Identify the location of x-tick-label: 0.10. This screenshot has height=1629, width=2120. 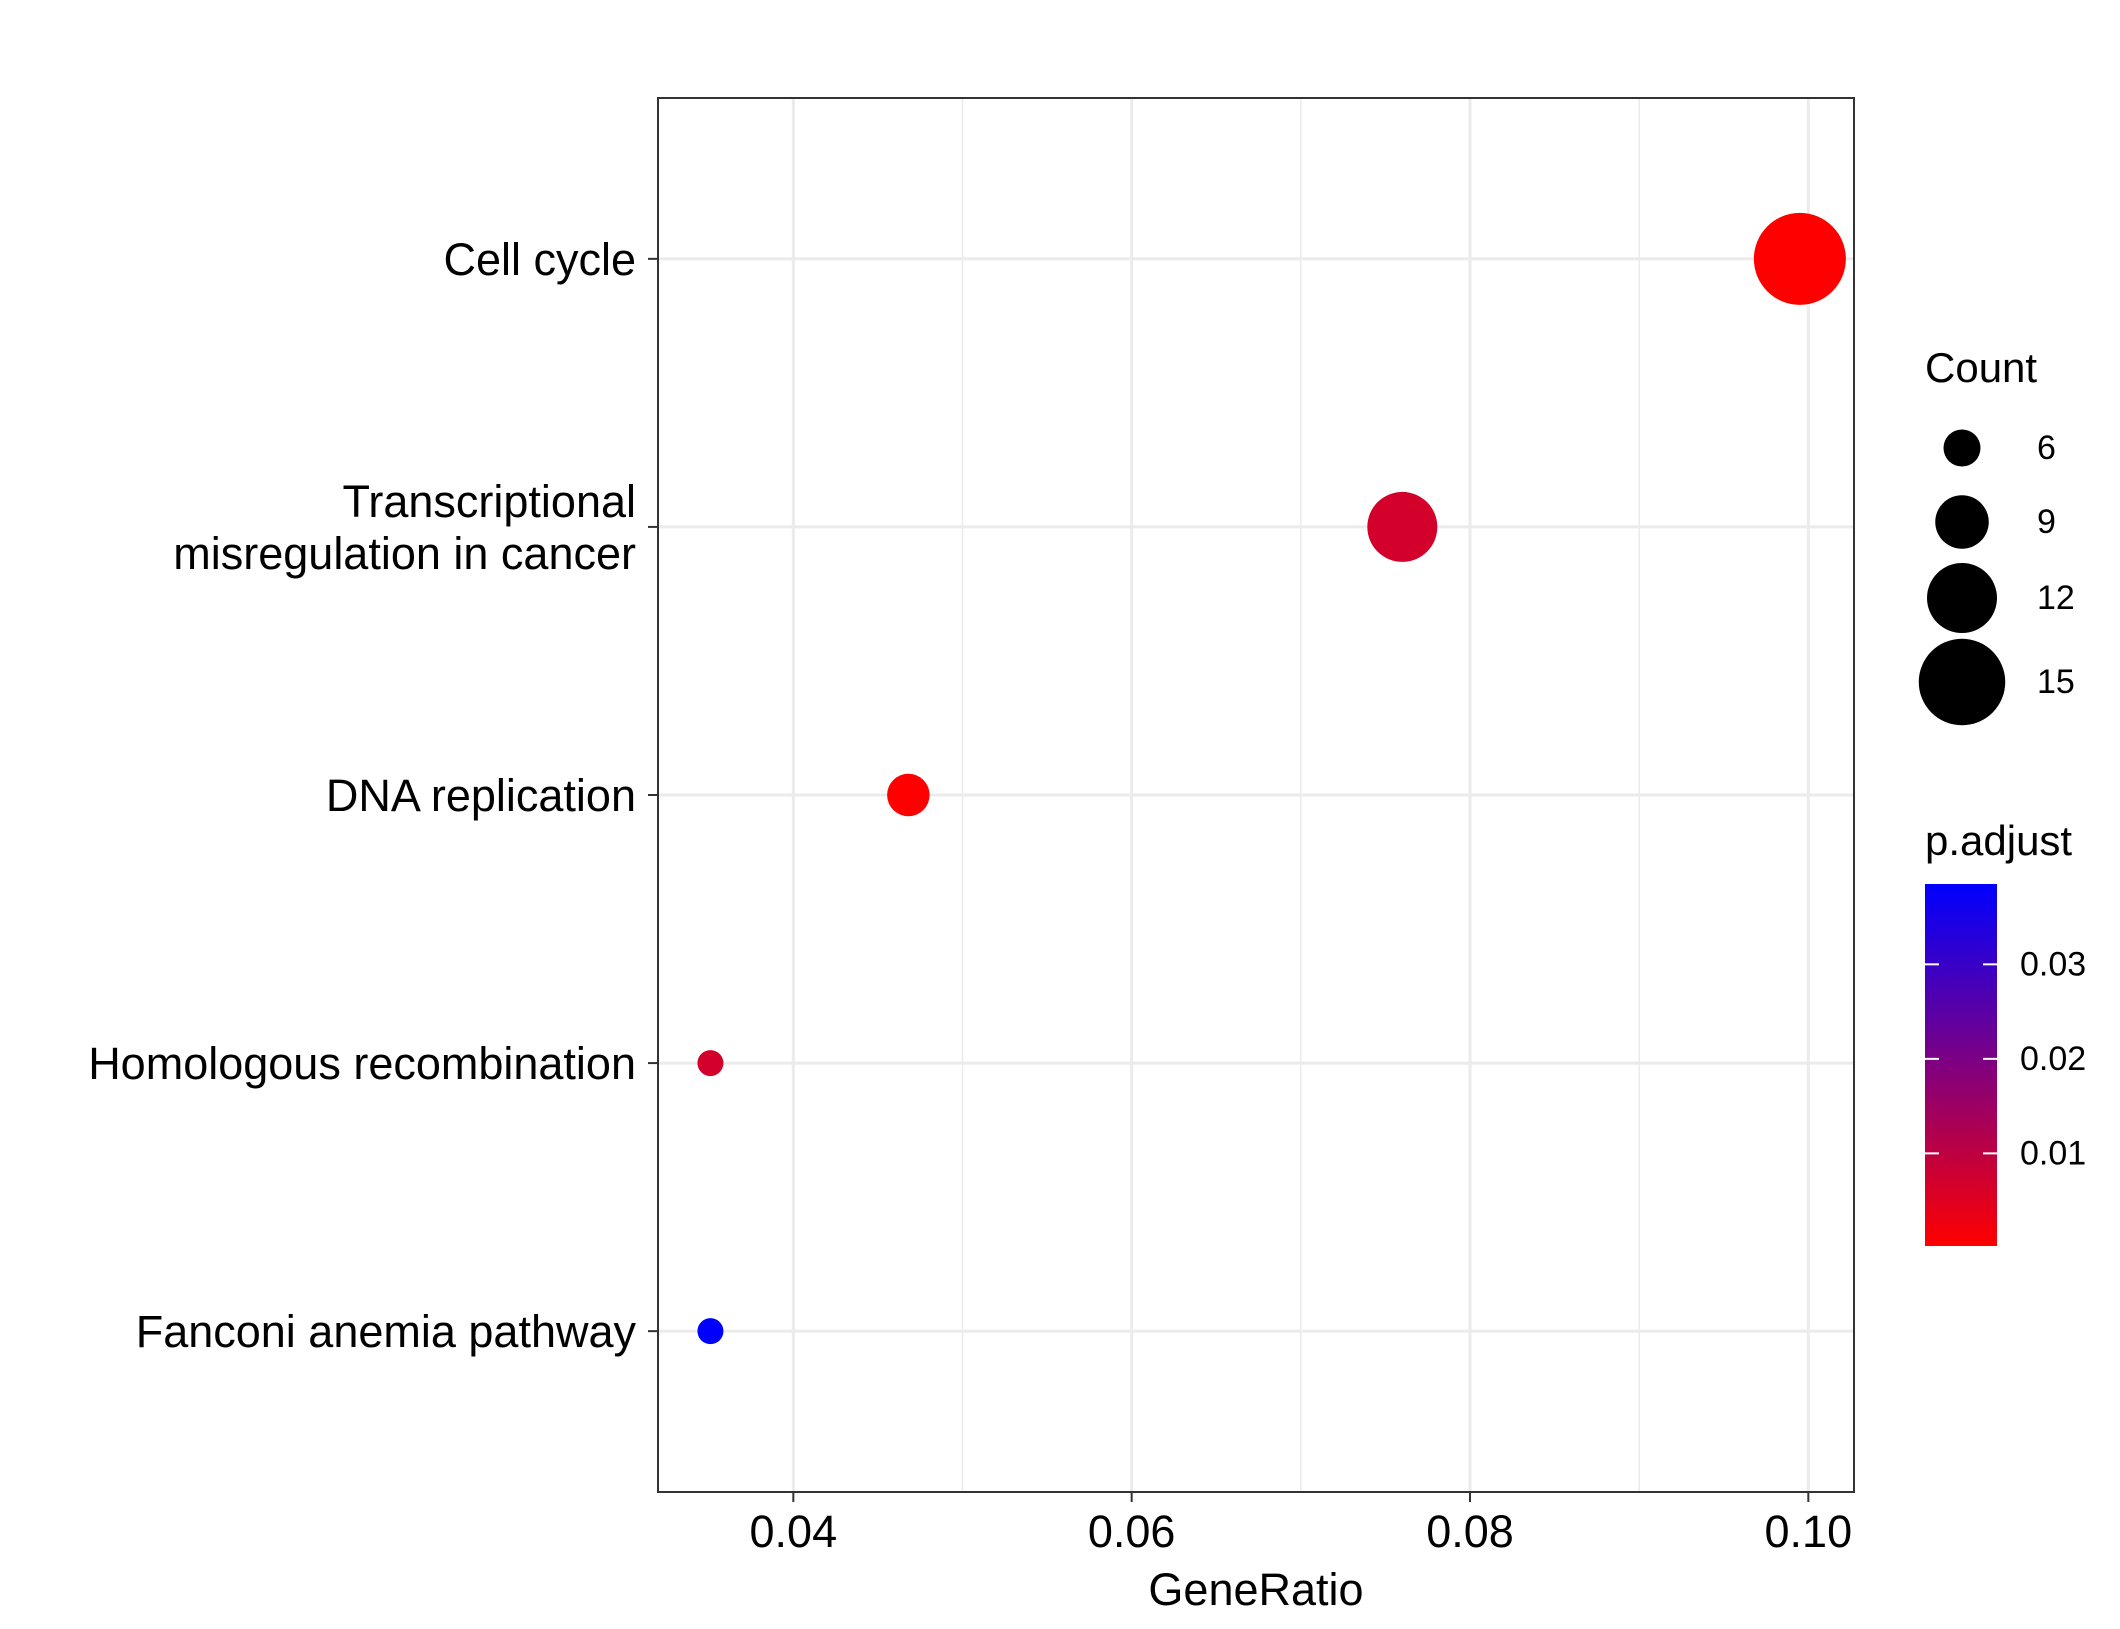
(1809, 1531).